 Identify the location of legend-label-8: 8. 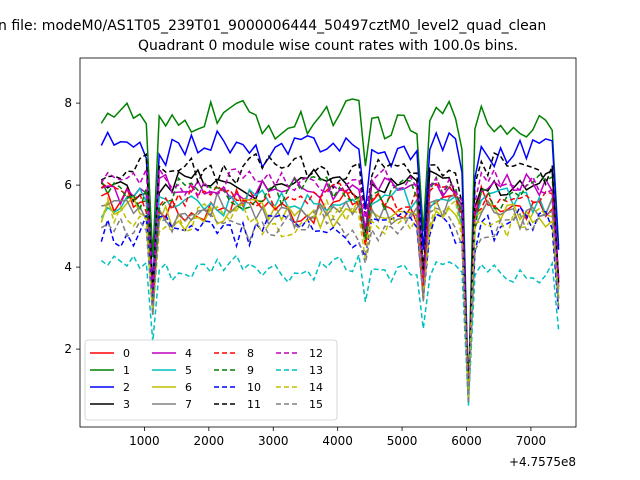
(250, 353).